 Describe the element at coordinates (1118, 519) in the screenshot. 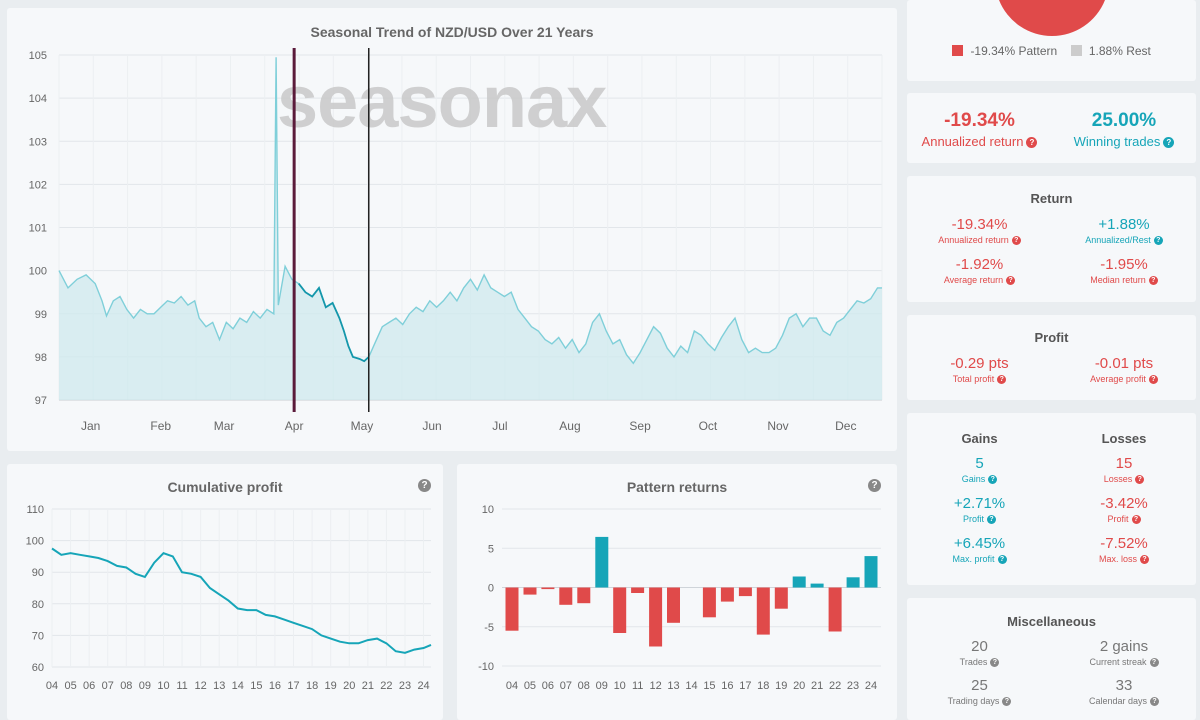

I see `losses-profit-label: Profit` at that location.